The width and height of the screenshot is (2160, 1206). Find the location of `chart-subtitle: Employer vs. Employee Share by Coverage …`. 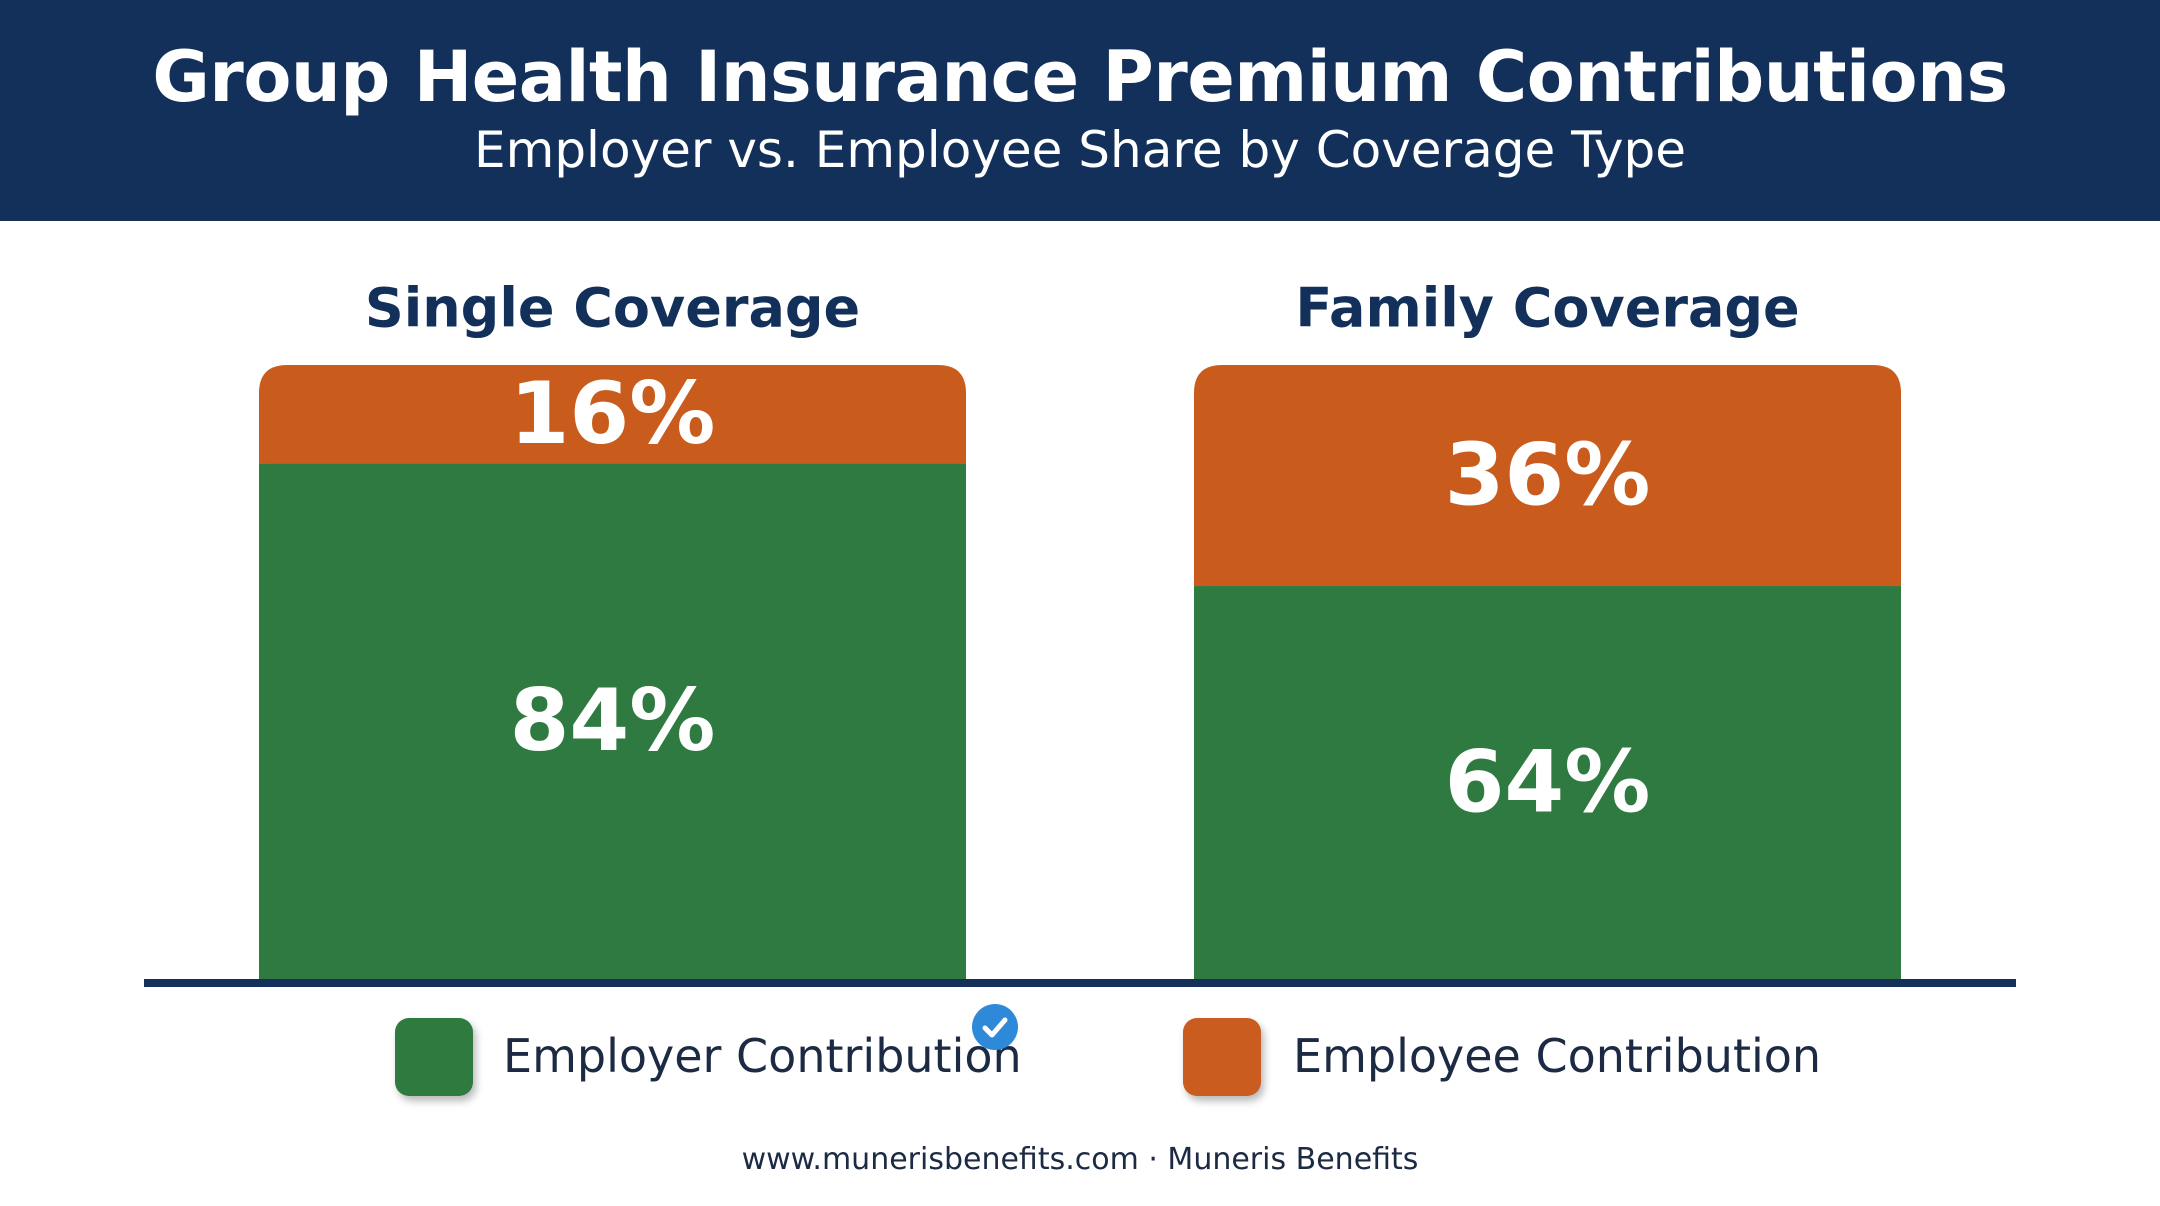

chart-subtitle: Employer vs. Employee Share by Coverage … is located at coordinates (1080, 150).